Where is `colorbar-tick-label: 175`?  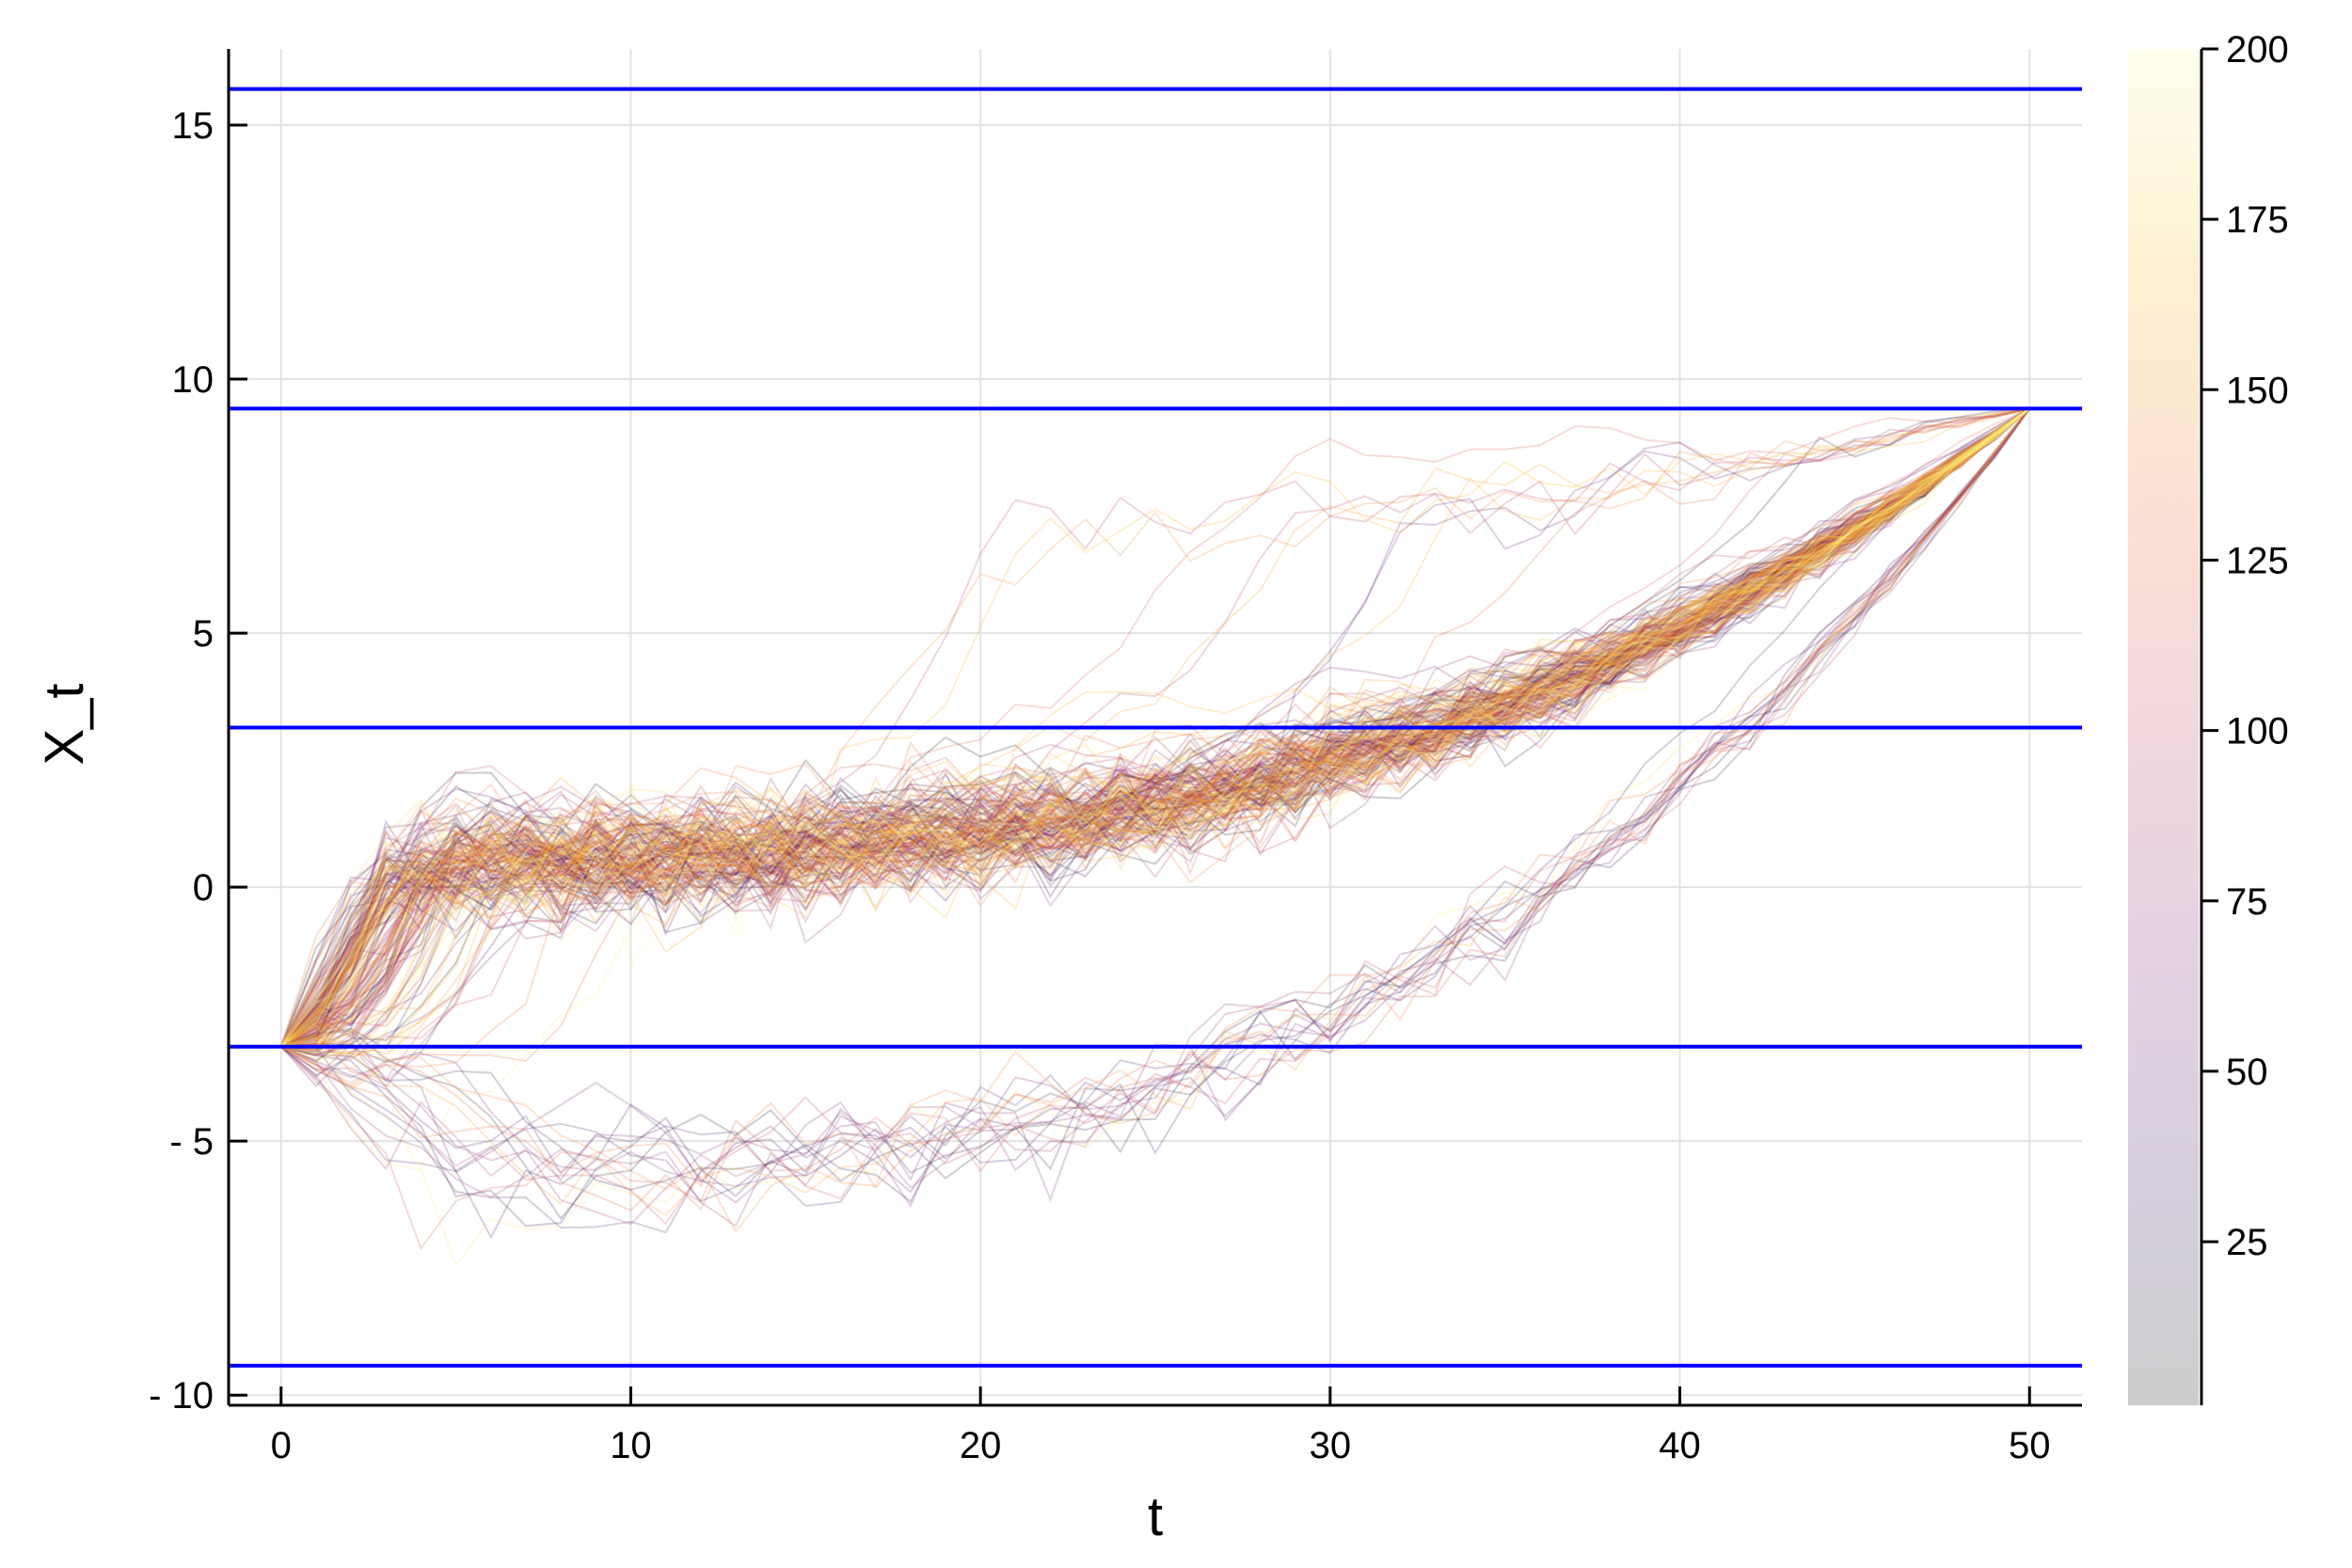
colorbar-tick-label: 175 is located at coordinates (2257, 220).